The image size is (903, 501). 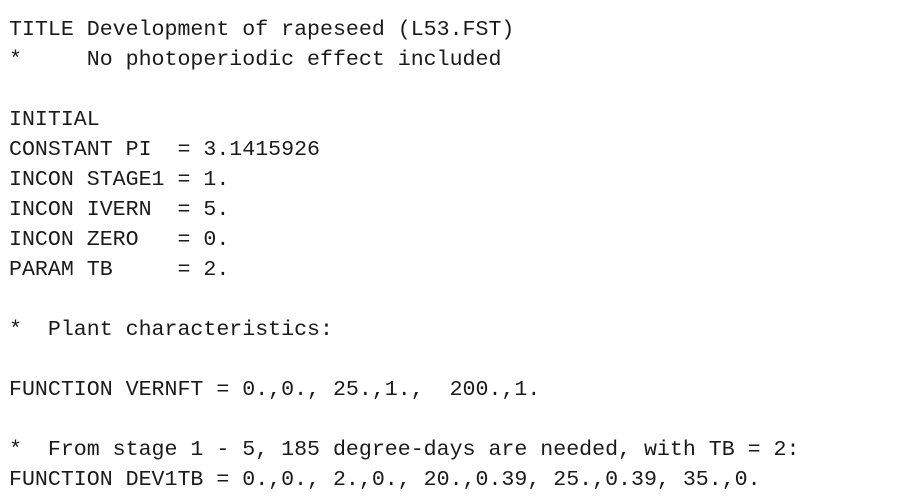 I want to click on code-line-incon-ivern: INCON IVERN = 5., so click(x=119, y=210).